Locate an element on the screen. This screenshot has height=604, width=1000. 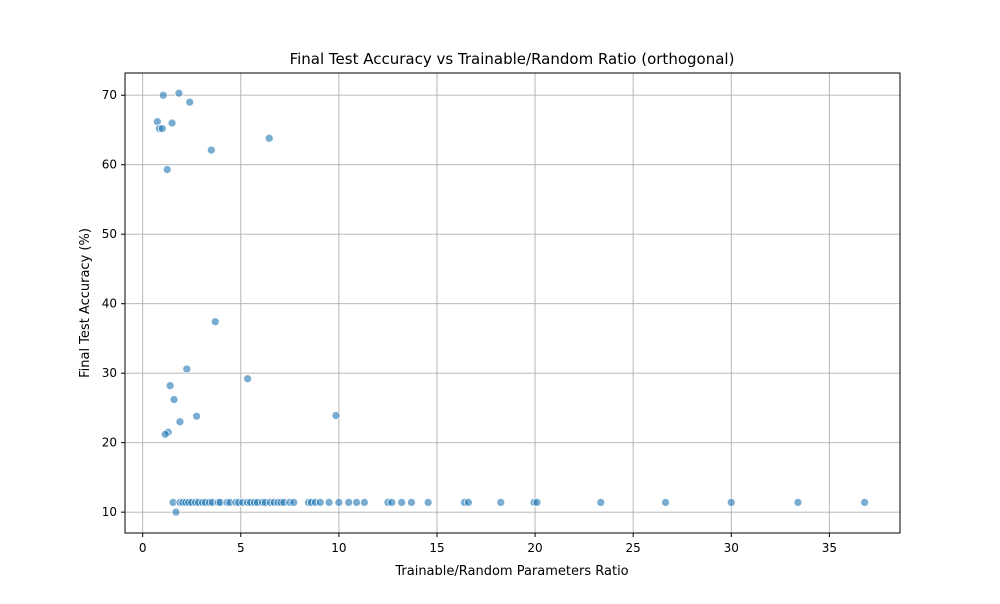
y-axis-ticks: 10 20 30 40 50 60 70 is located at coordinates (113, 303).